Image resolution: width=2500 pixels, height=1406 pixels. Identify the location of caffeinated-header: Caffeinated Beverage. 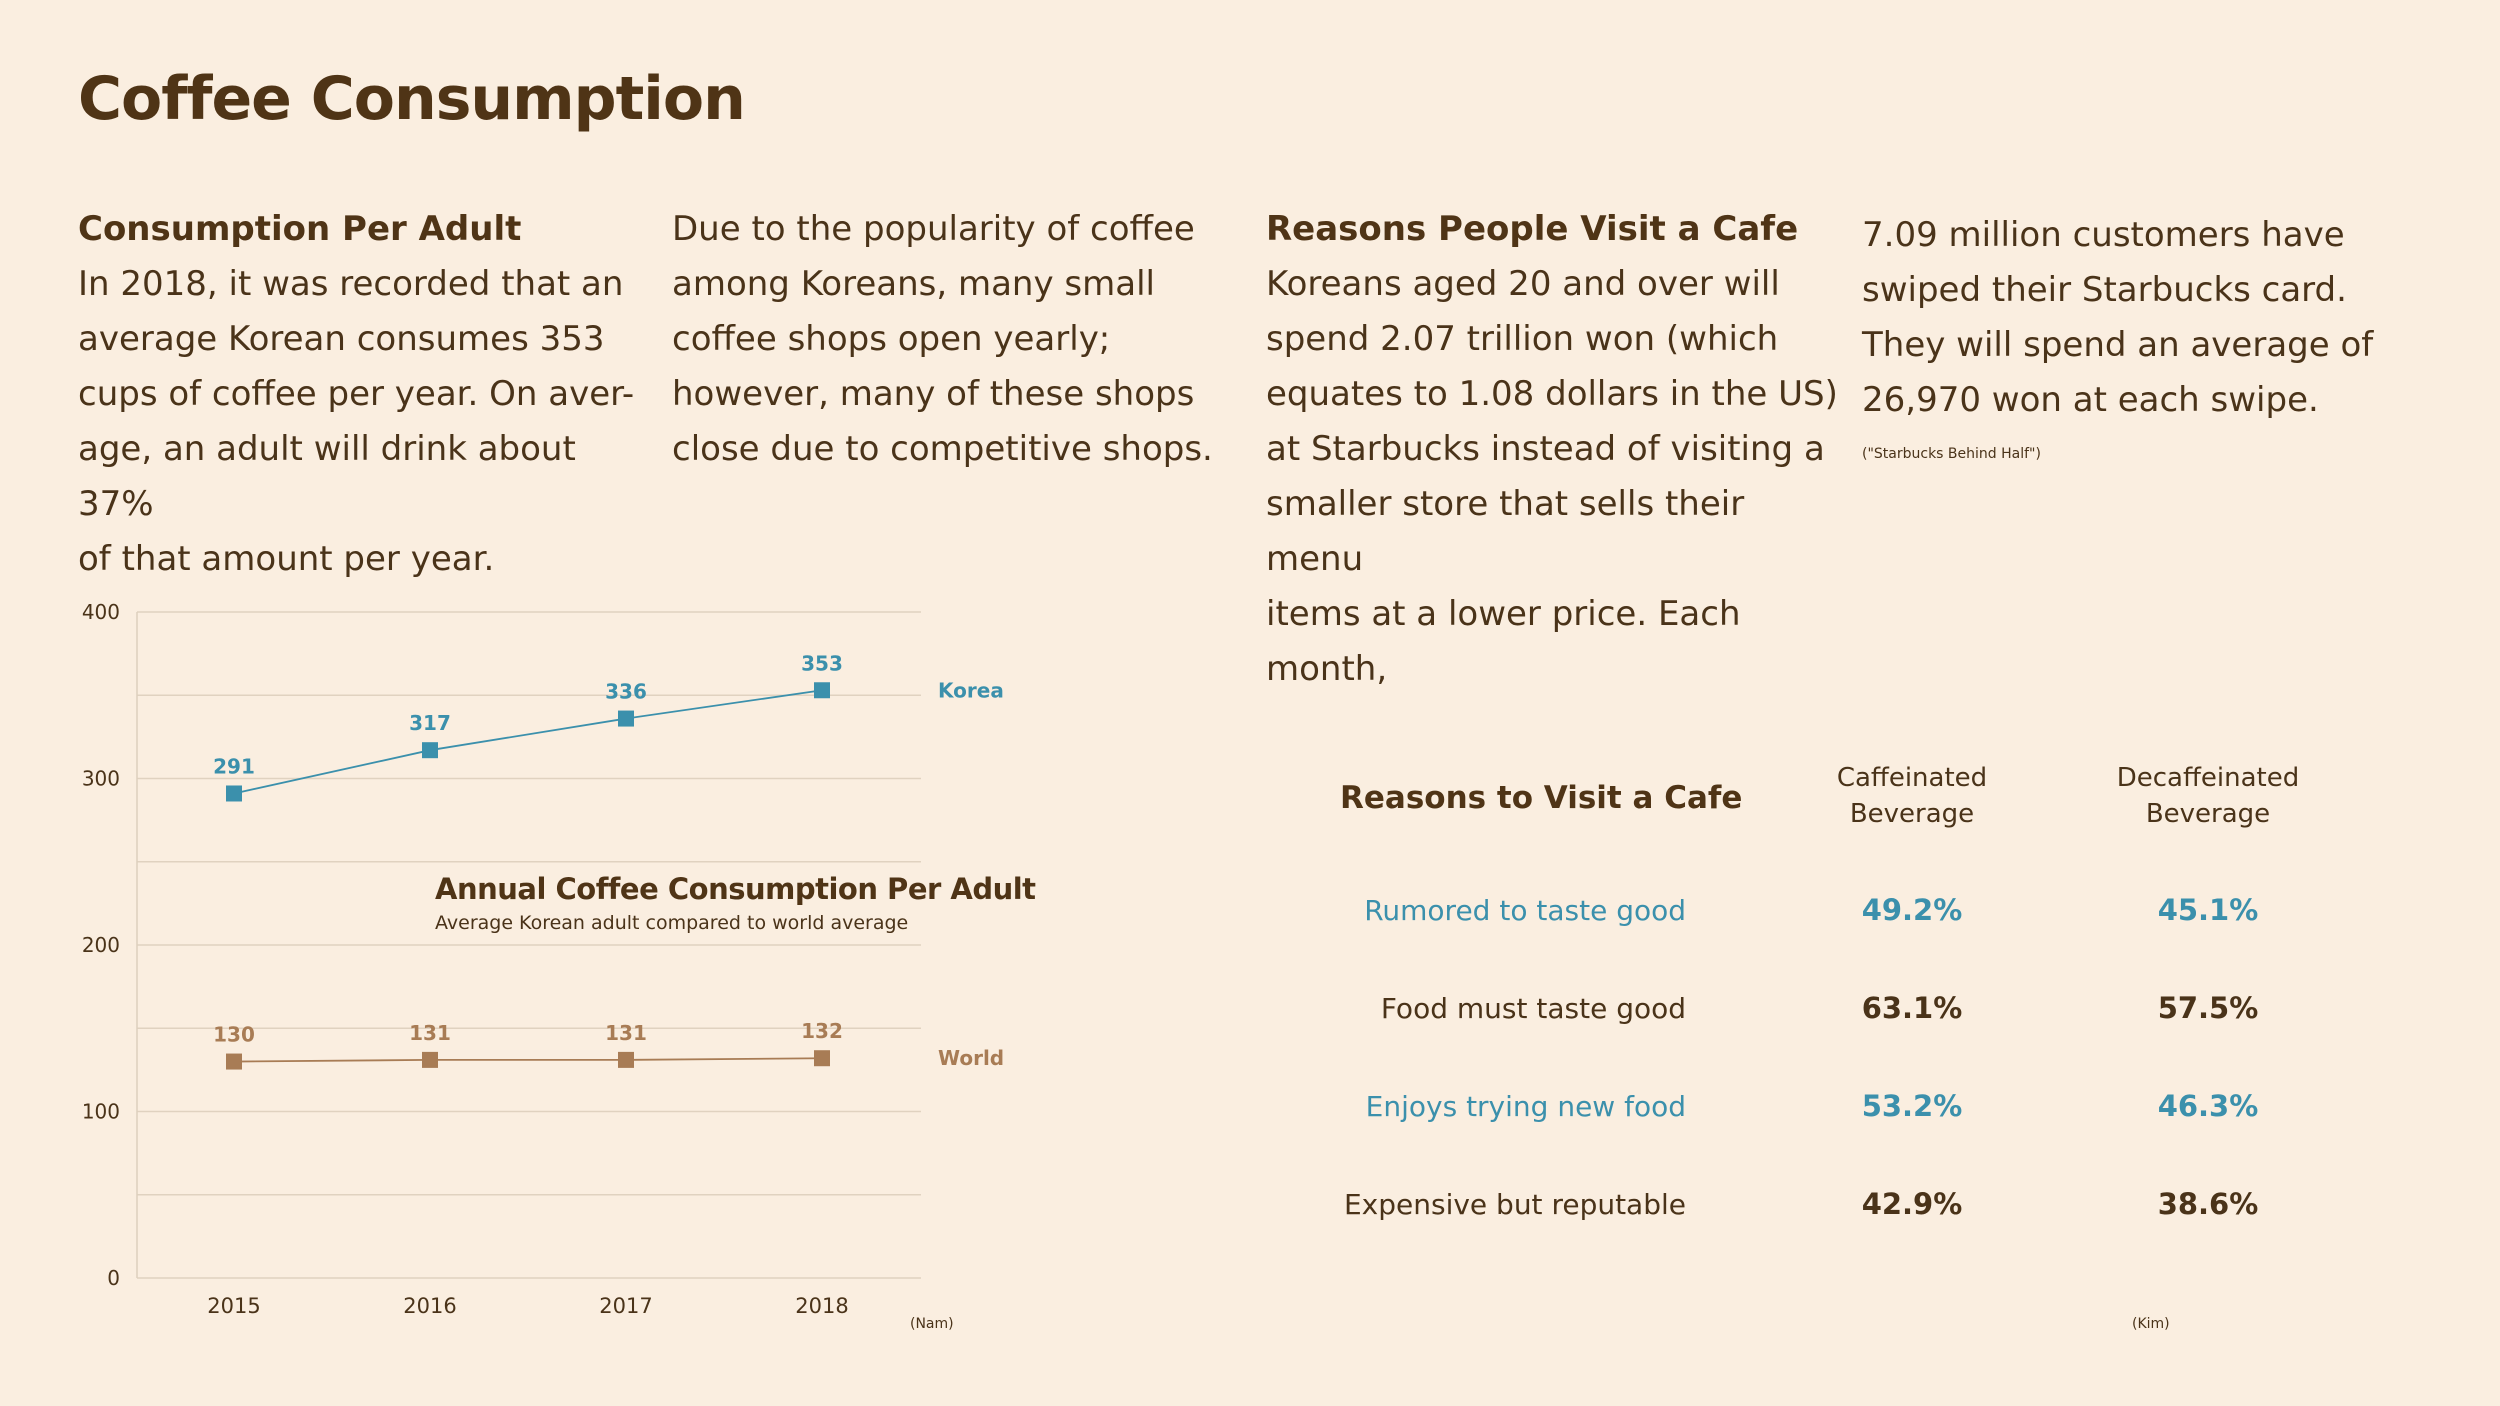
(1912, 796).